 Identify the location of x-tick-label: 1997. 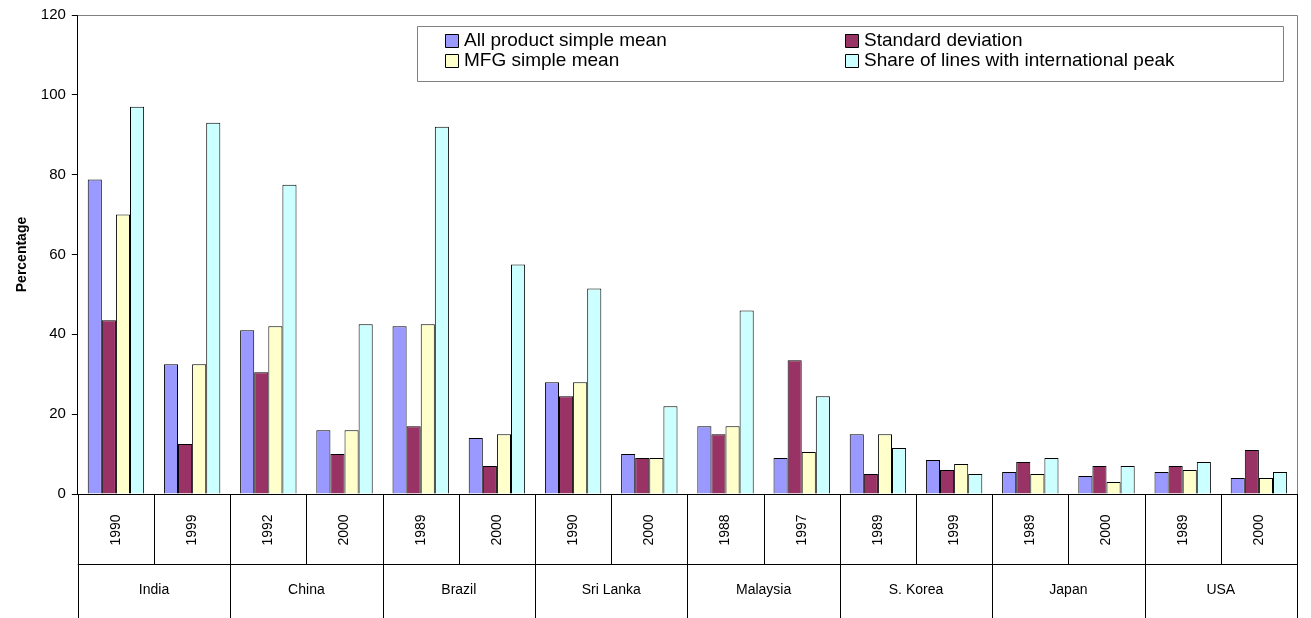
(800, 530).